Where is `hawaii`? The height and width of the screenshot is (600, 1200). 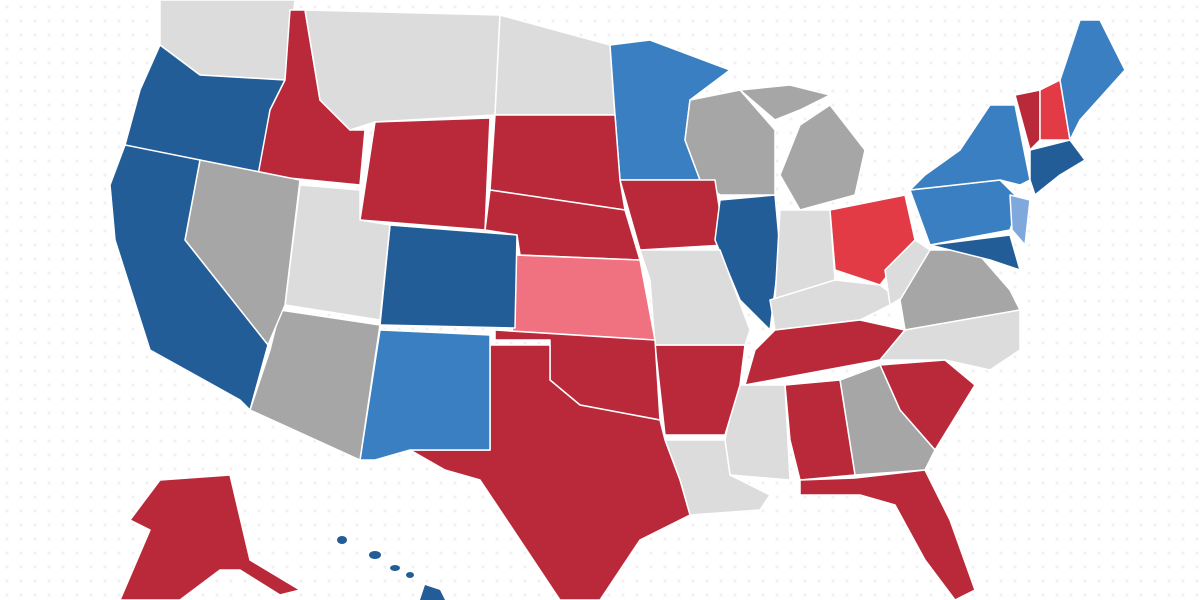
hawaii is located at coordinates (391, 568).